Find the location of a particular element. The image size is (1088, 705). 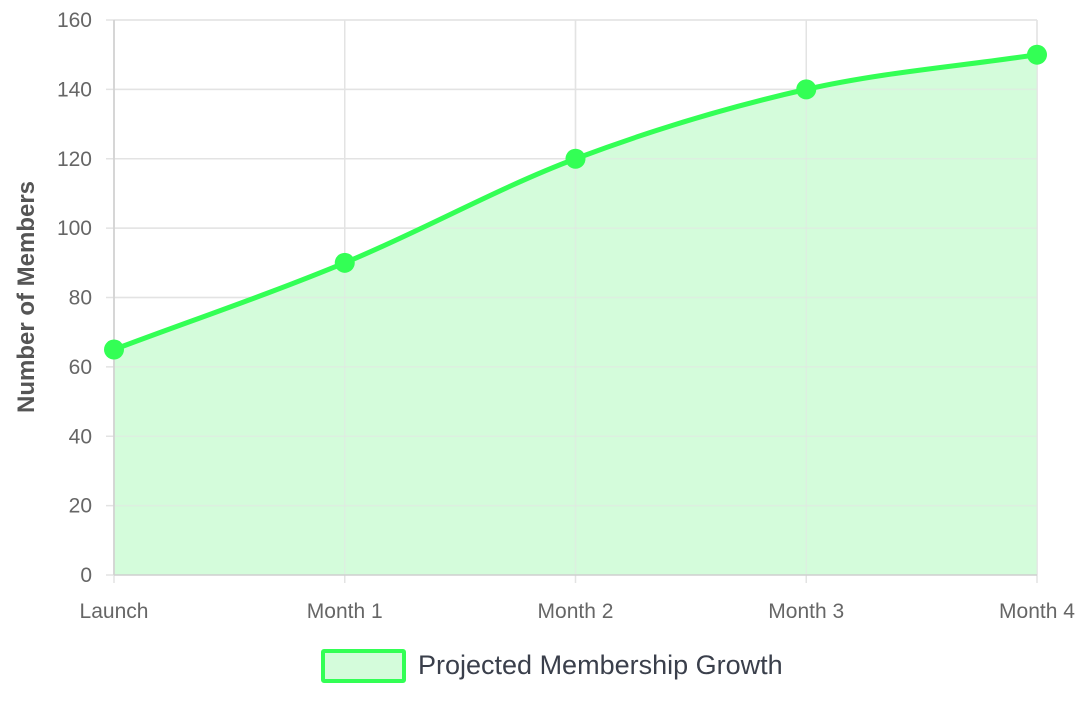

legend: Projected Membership Growth is located at coordinates (552, 666).